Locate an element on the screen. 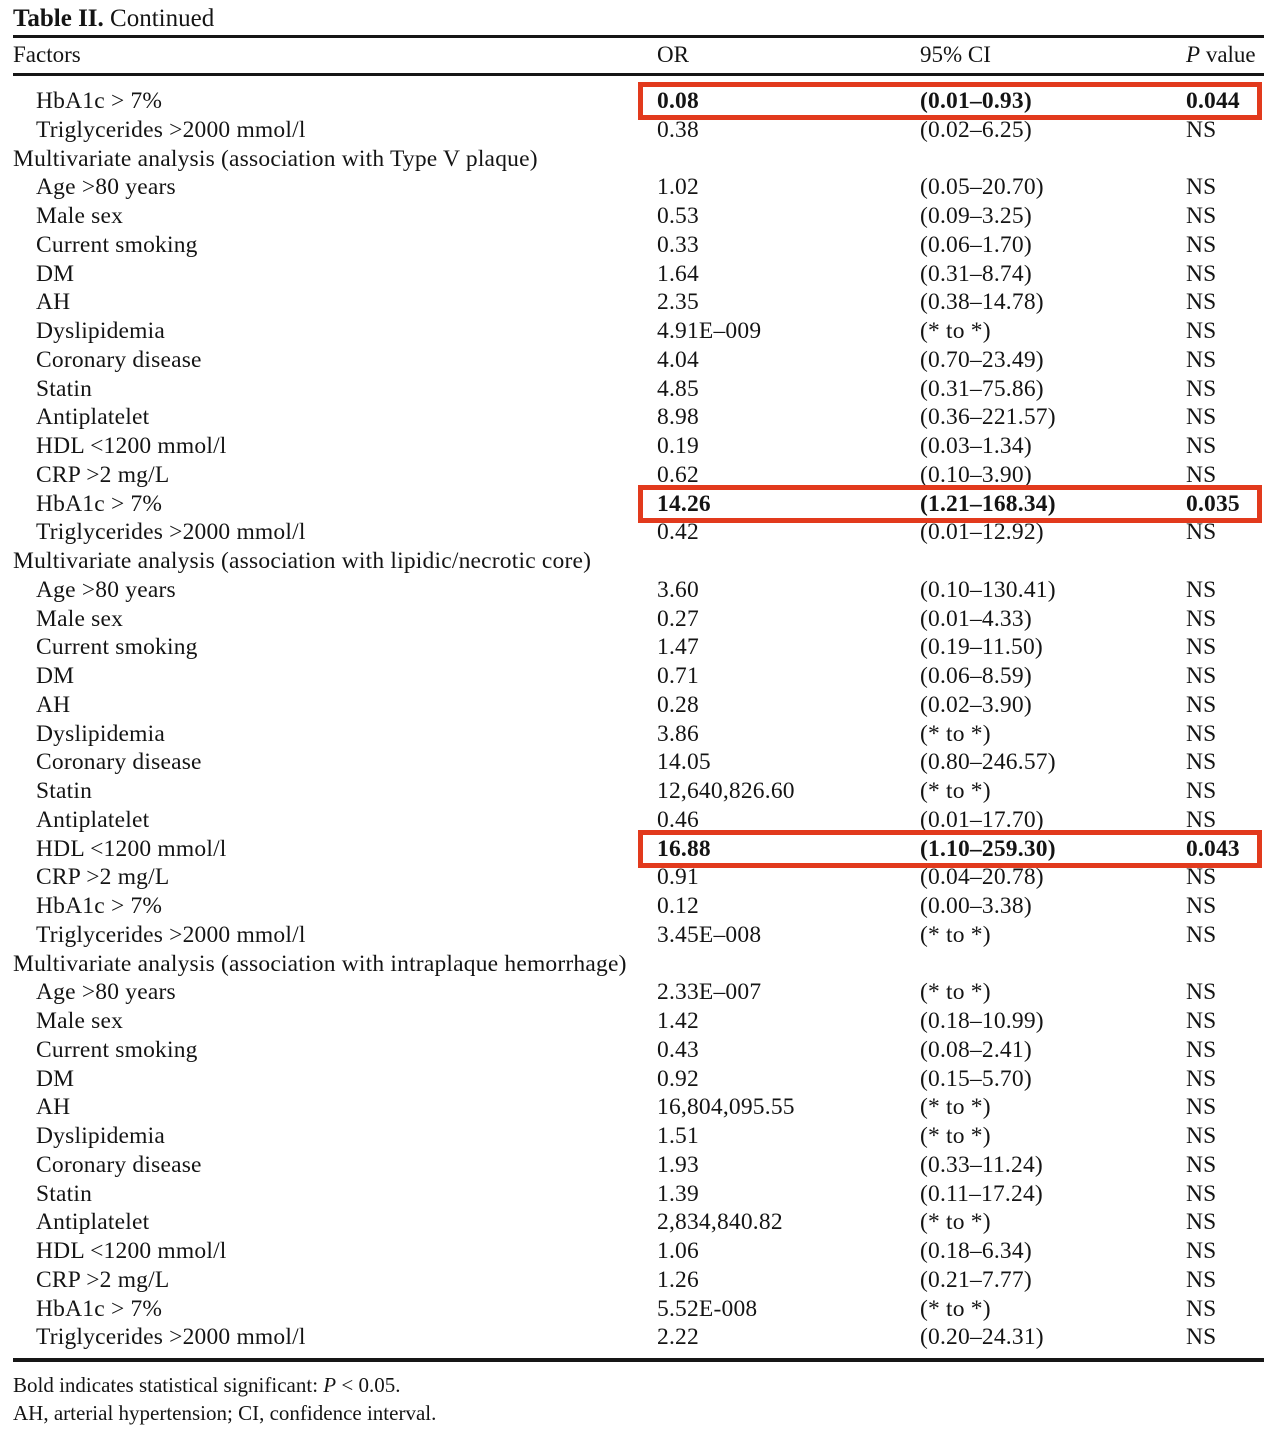 This screenshot has width=1280, height=1436. table-row: AH 2.35 (0.38–14.78) NS is located at coordinates (638, 302).